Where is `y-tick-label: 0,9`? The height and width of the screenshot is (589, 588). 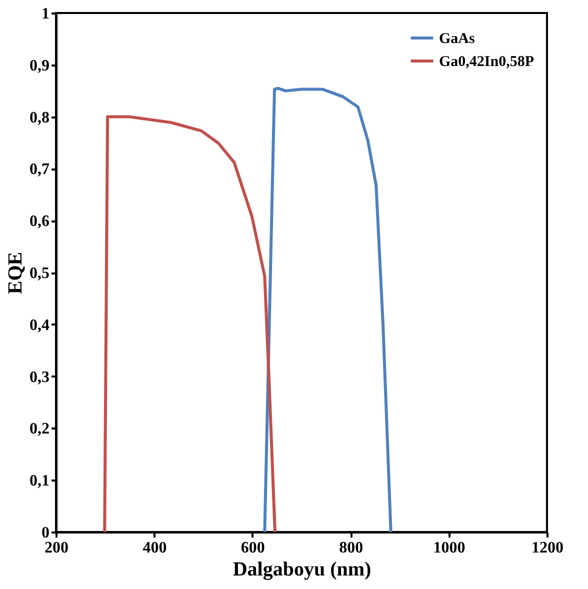
y-tick-label: 0,9 is located at coordinates (40, 65).